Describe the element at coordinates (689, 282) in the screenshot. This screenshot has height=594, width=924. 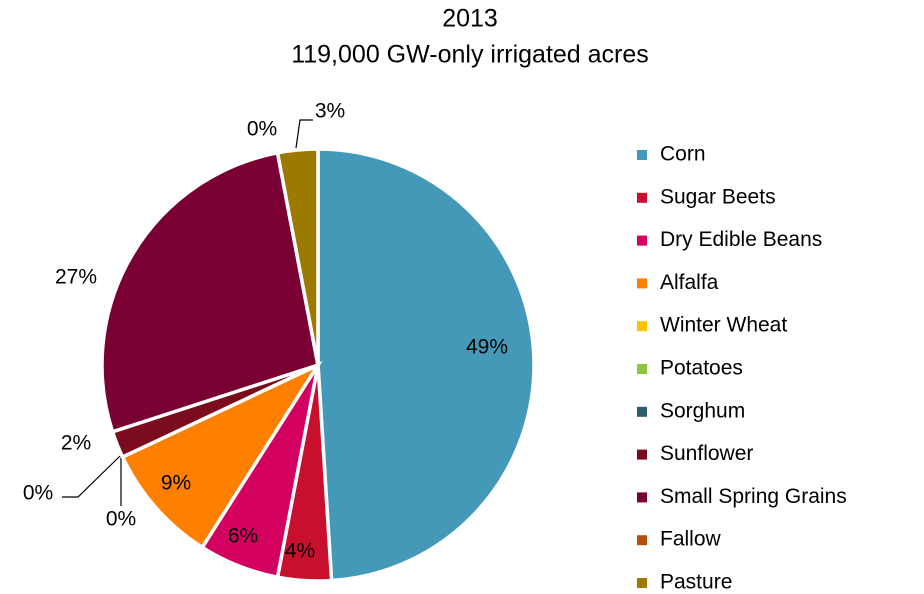
I see `legend-label: Alfalfa` at that location.